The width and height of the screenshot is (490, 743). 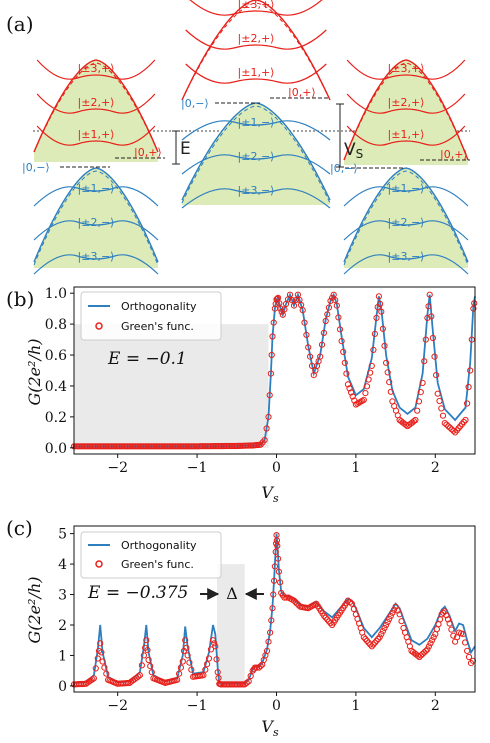 I want to click on mid-zero-plus-label: |0,+⟩, so click(x=302, y=92).